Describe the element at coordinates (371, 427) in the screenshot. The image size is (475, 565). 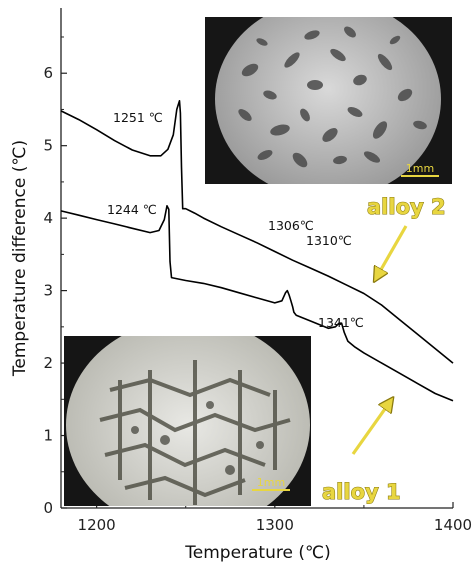
I see `alloy-1-arrow` at that location.